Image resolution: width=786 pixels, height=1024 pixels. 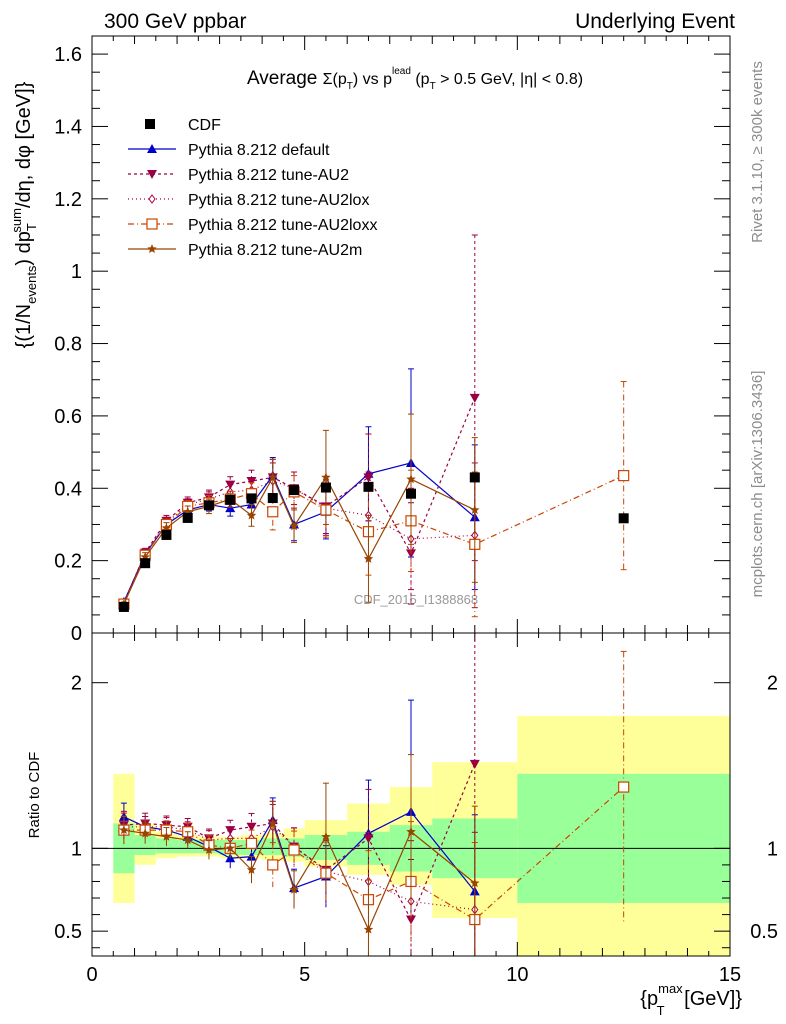 I want to click on legend-label-1: Pythia 8.212 tune-AU2, so click(x=268, y=175).